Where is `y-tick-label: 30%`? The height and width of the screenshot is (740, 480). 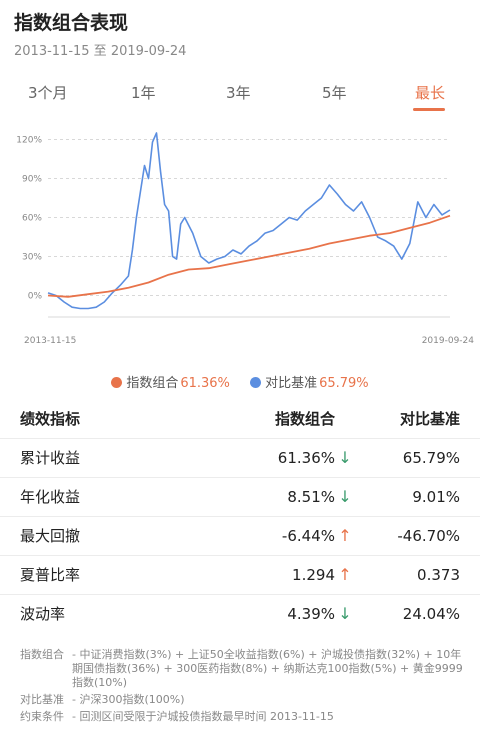 y-tick-label: 30% is located at coordinates (32, 258).